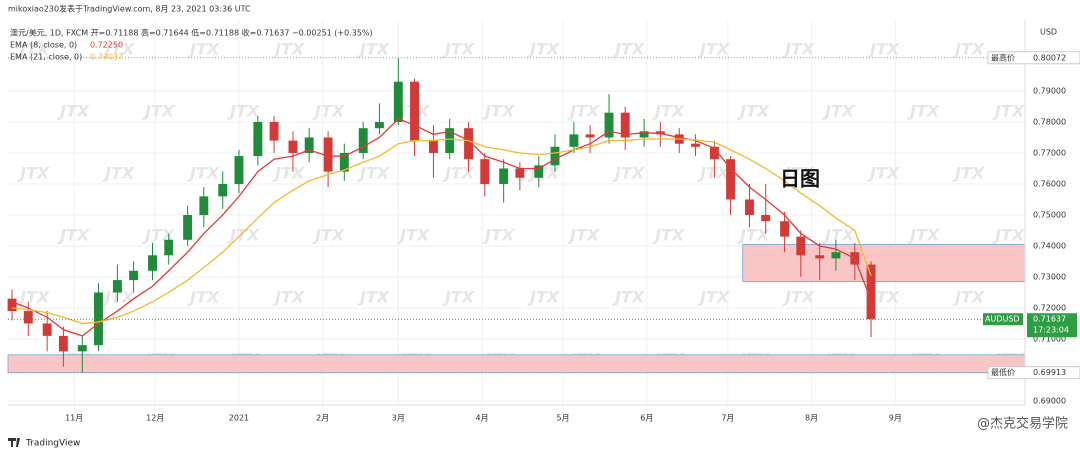  I want to click on symbol-label: AUDUSD, so click(1002, 319).